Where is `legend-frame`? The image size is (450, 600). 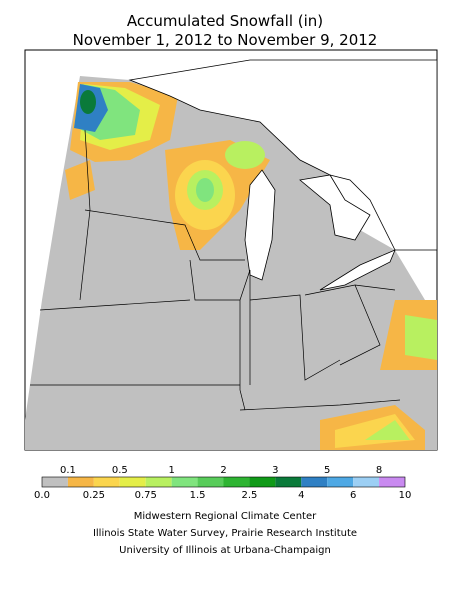
legend-frame is located at coordinates (223, 482).